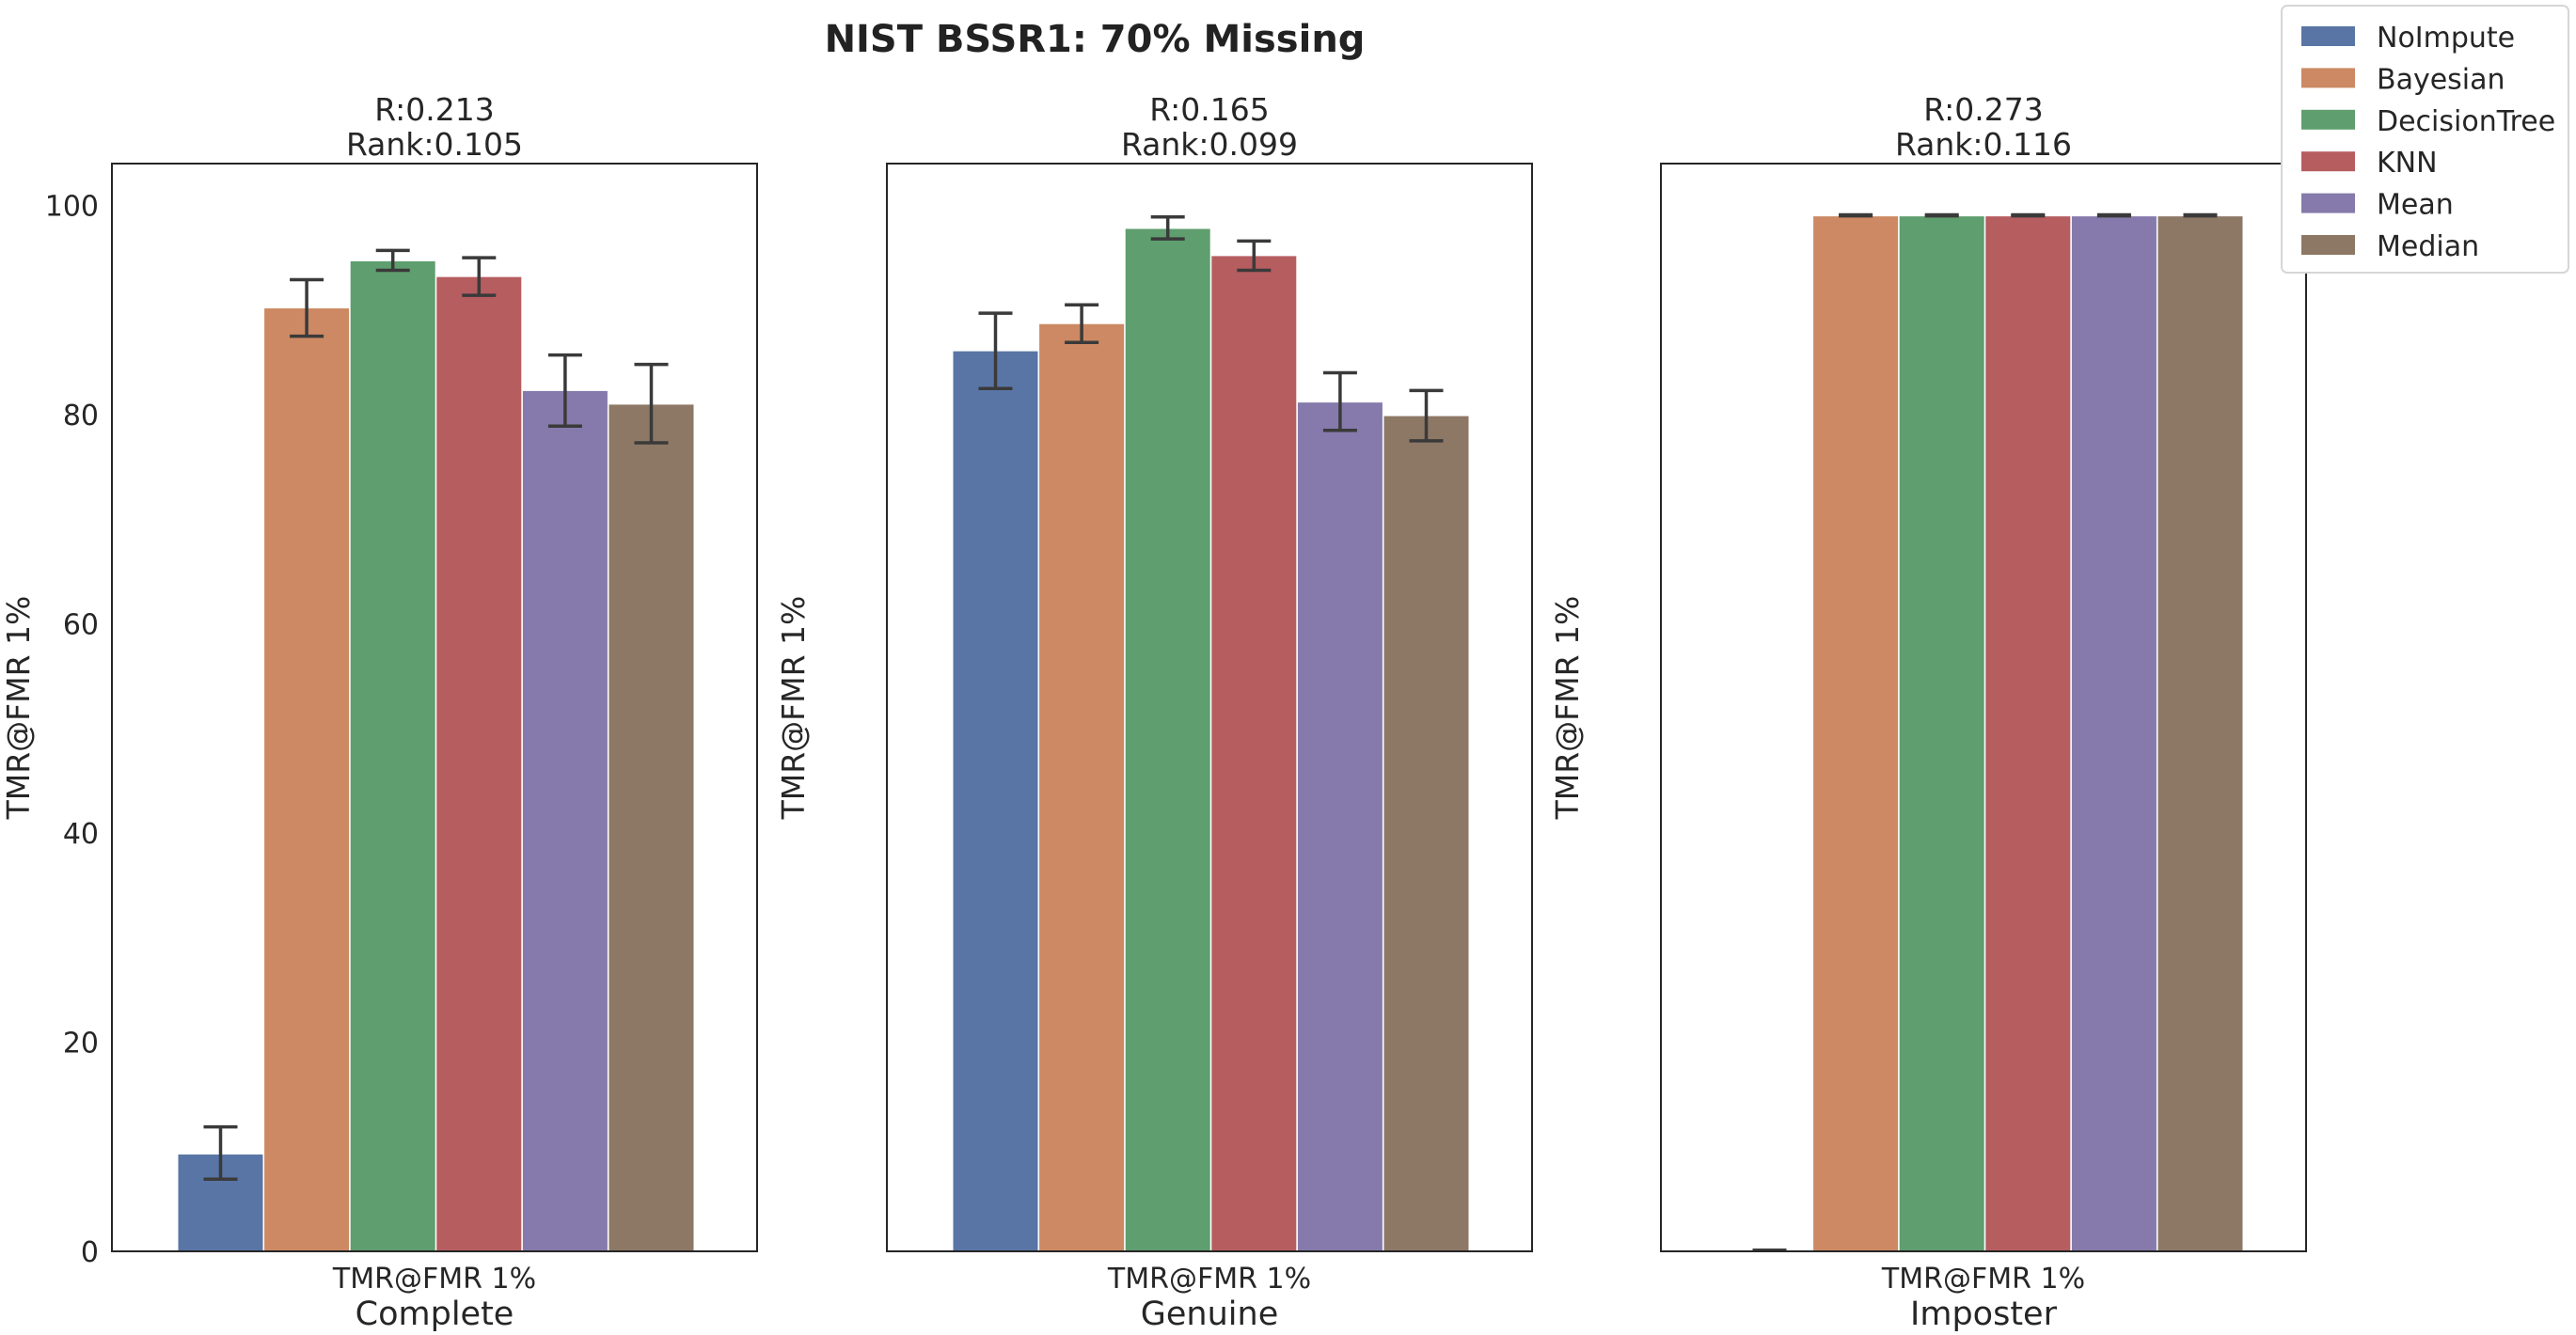 The height and width of the screenshot is (1335, 2576). I want to click on x-axis-label: Imposter, so click(1984, 1314).